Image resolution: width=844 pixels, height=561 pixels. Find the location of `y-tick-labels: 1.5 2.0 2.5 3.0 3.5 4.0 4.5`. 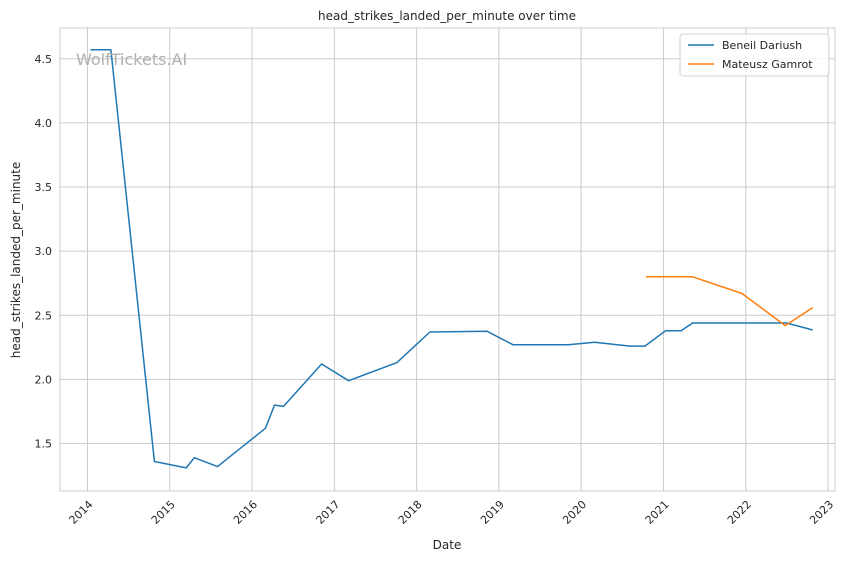

y-tick-labels: 1.5 2.0 2.5 3.0 3.5 4.0 4.5 is located at coordinates (44, 252).